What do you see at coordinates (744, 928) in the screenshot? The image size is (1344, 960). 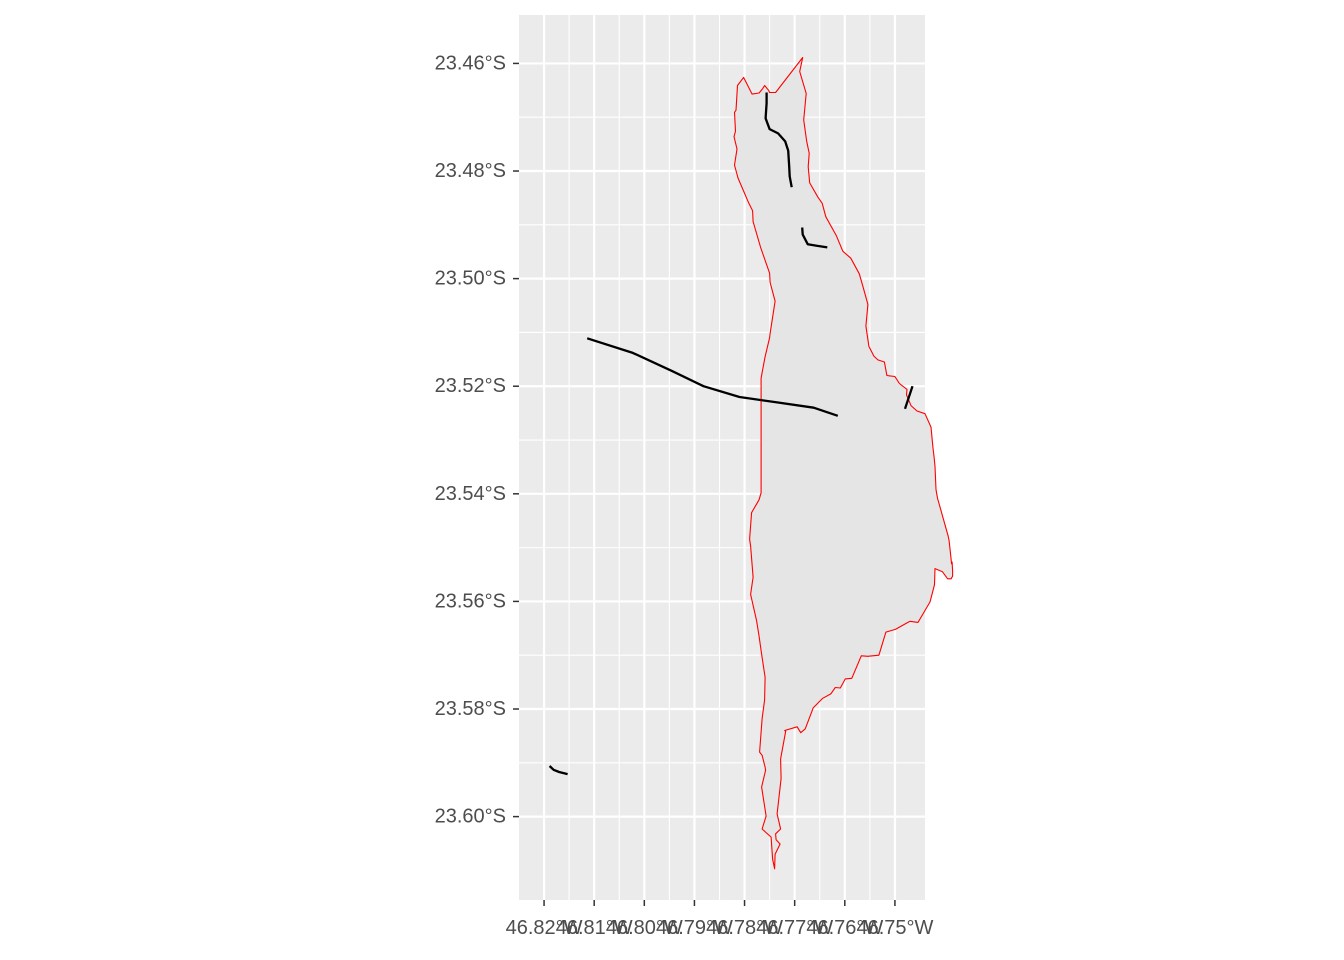 I see `x-tick-label: 46.78°W` at bounding box center [744, 928].